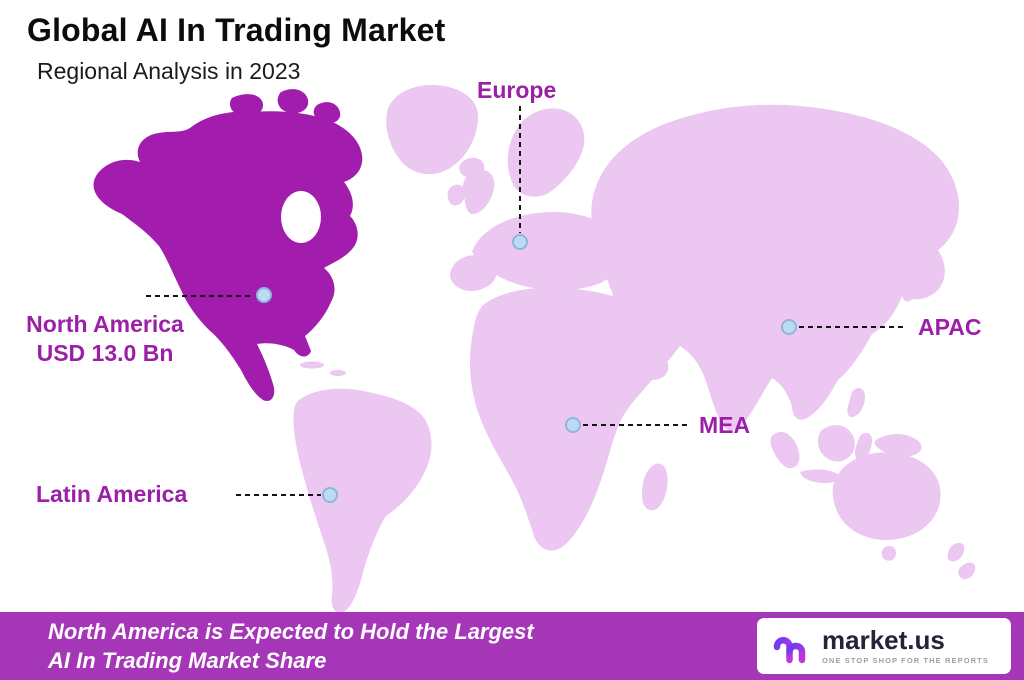 The image size is (1024, 680). I want to click on island-sulawesi, so click(864, 446).